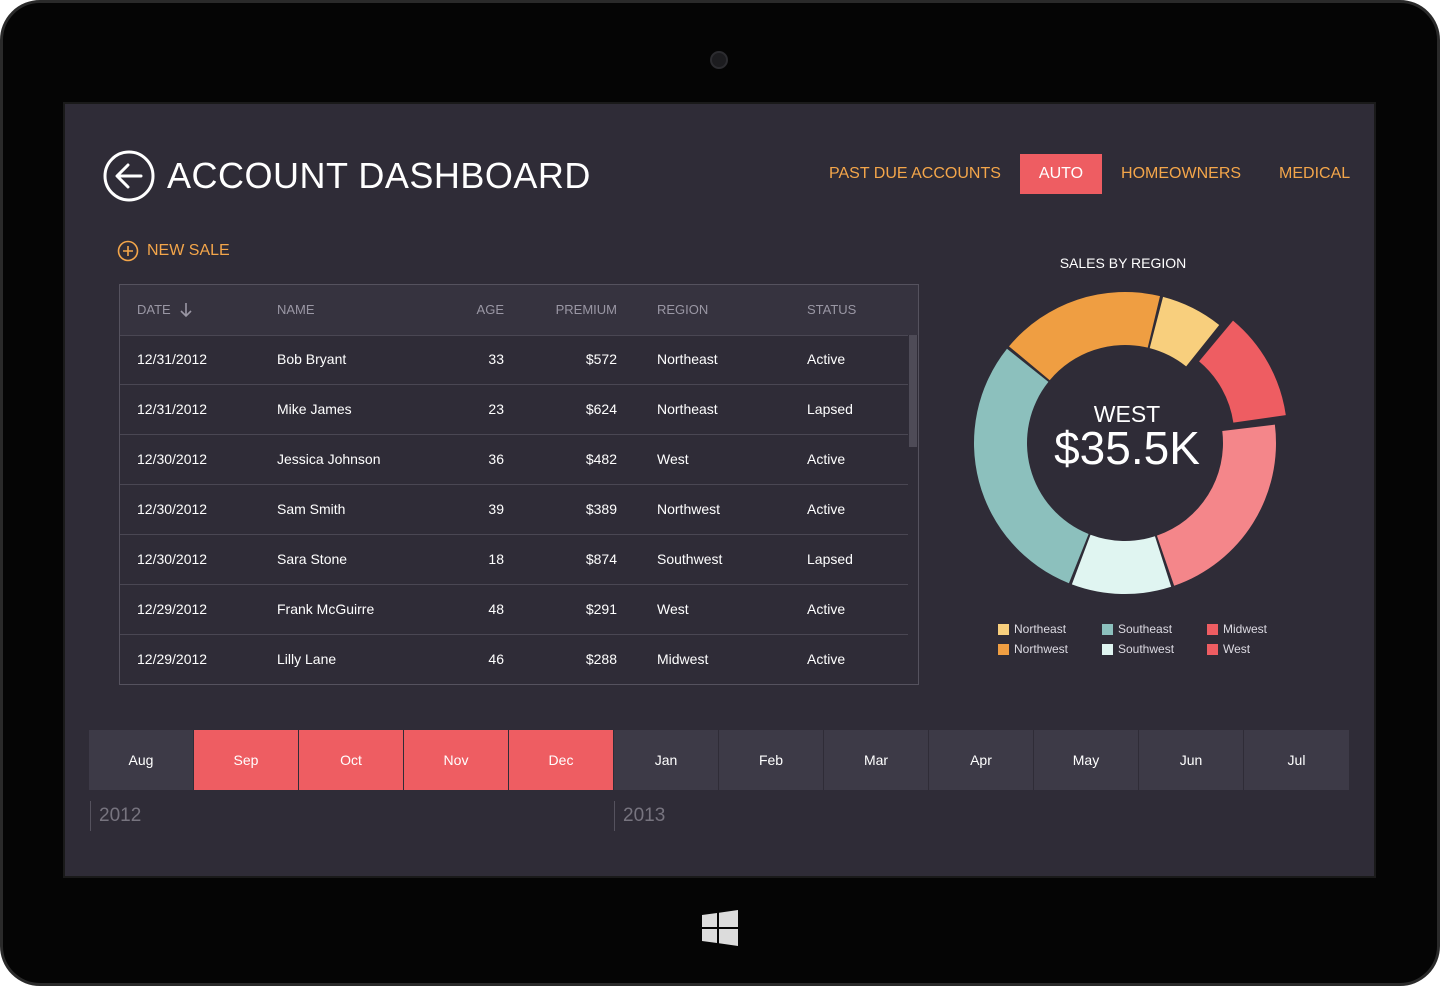 The height and width of the screenshot is (986, 1440). What do you see at coordinates (456, 760) in the screenshot?
I see `timeline-month-nov: Nov` at bounding box center [456, 760].